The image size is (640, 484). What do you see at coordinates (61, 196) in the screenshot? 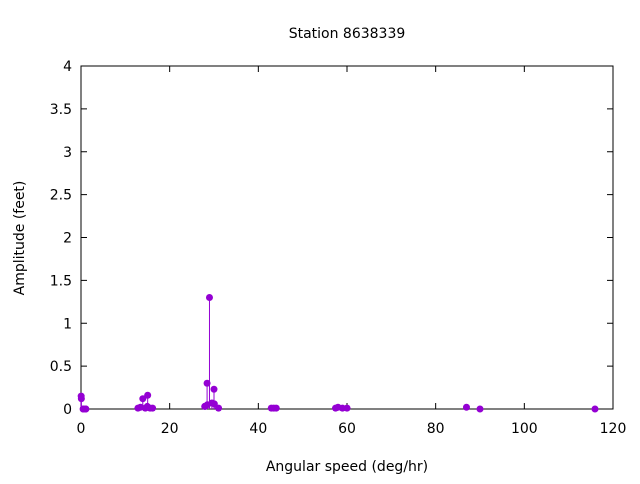
I see `y-tick-label: 2.5` at bounding box center [61, 196].